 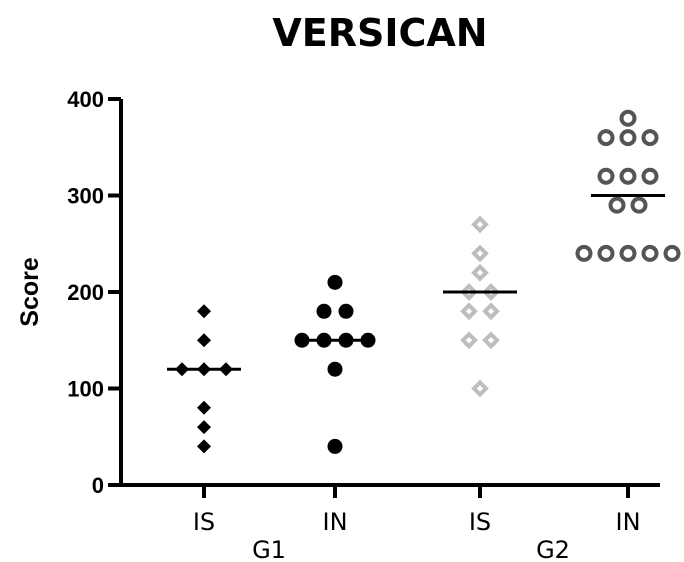 What do you see at coordinates (269, 549) in the screenshot?
I see `group-label: G1` at bounding box center [269, 549].